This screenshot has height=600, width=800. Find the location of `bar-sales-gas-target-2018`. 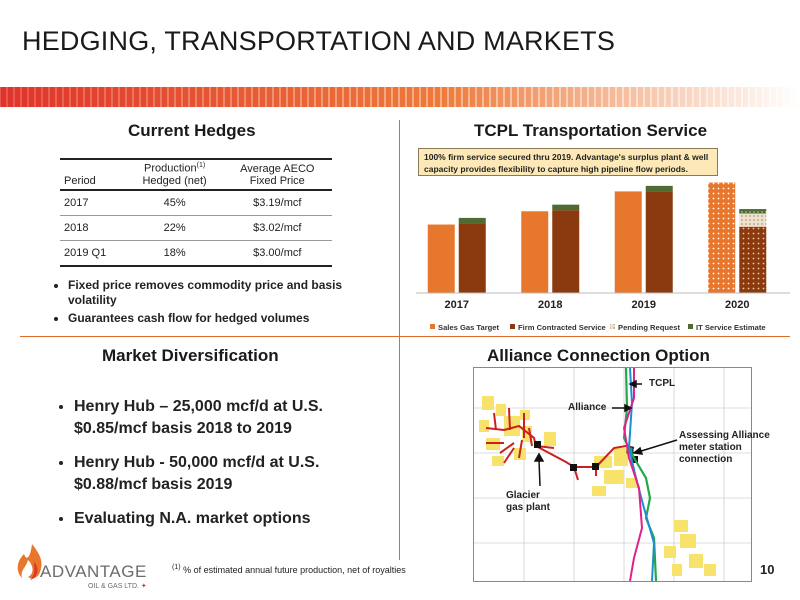

bar-sales-gas-target-2018 is located at coordinates (535, 252).